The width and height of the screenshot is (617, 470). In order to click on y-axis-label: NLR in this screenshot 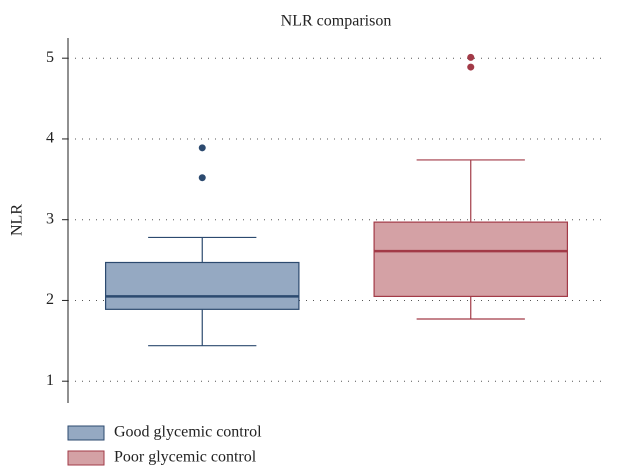, I will do `click(17, 220)`.